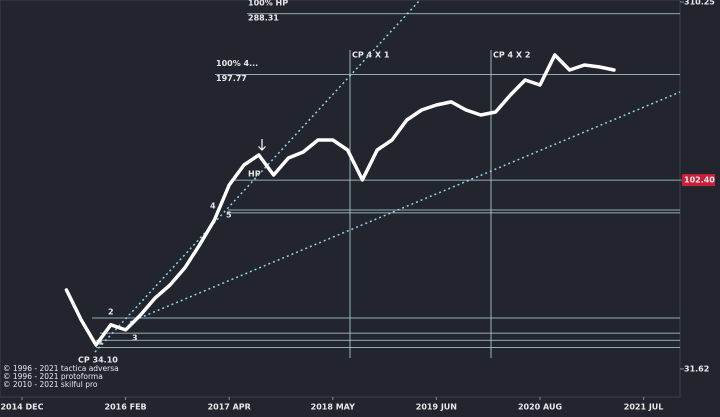 This screenshot has height=417, width=720. I want to click on x-tick-label: 2016 FEB, so click(126, 407).